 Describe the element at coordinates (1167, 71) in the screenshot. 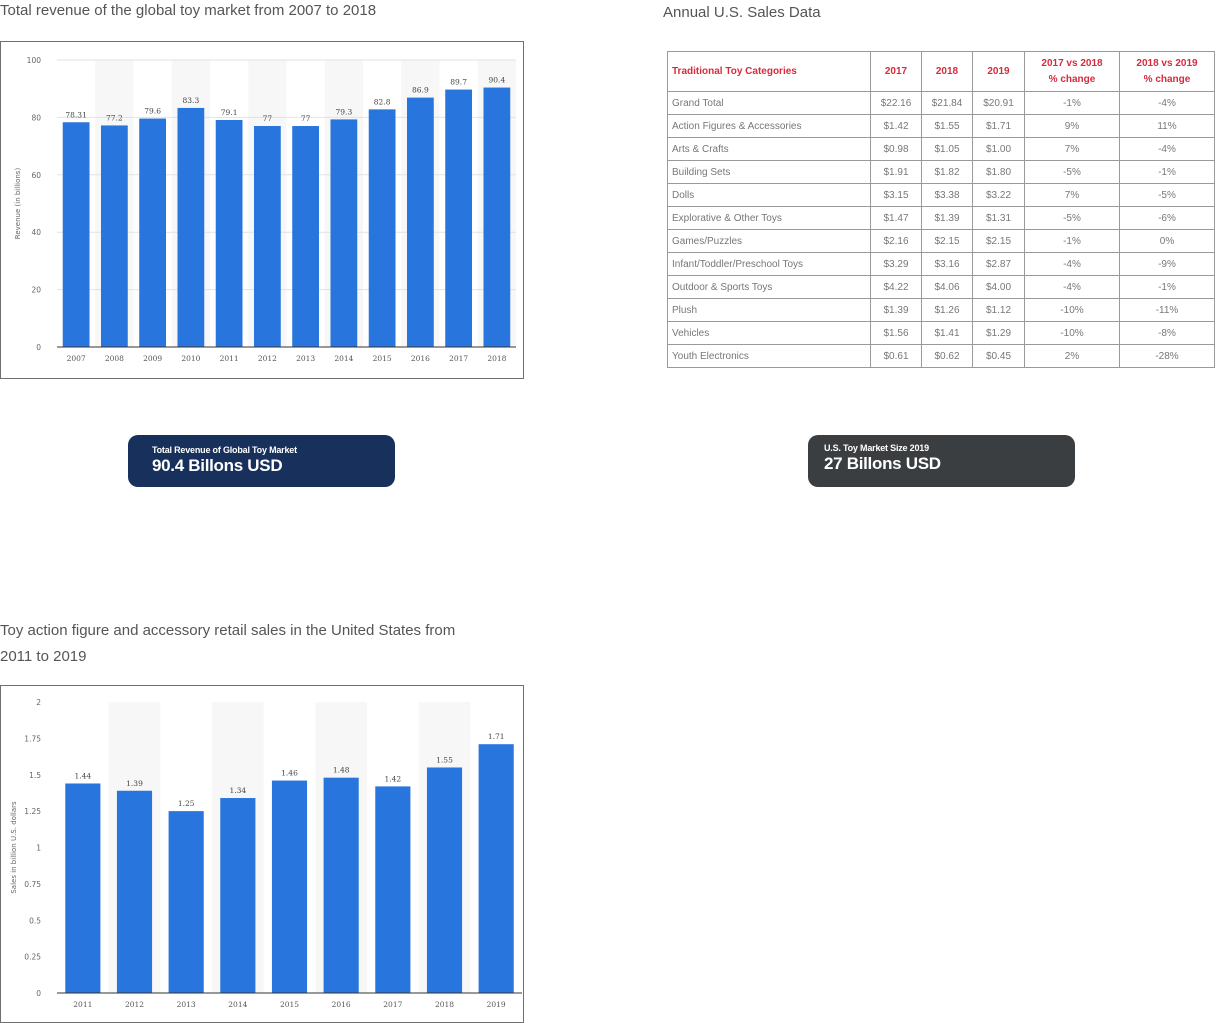

I see `header-change-2018-2019: 2018 vs 2019 % change` at that location.